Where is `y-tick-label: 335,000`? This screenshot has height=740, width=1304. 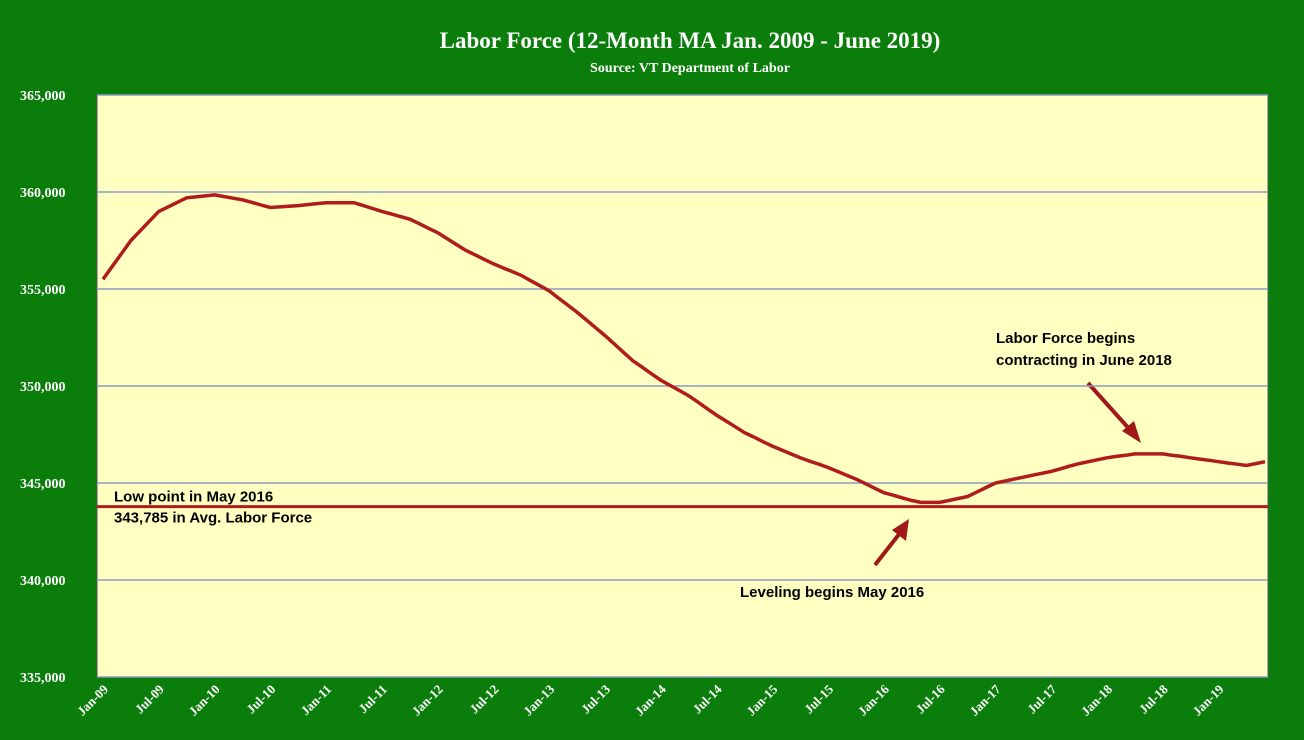
y-tick-label: 335,000 is located at coordinates (43, 678).